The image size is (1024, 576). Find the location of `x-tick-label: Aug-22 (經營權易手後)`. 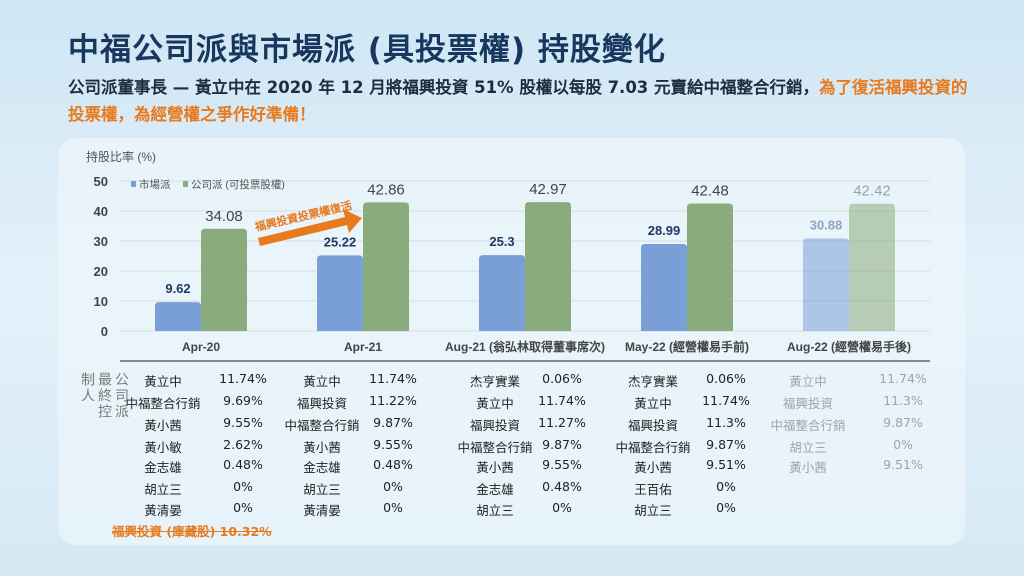

x-tick-label: Aug-22 (經營權易手後) is located at coordinates (849, 346).